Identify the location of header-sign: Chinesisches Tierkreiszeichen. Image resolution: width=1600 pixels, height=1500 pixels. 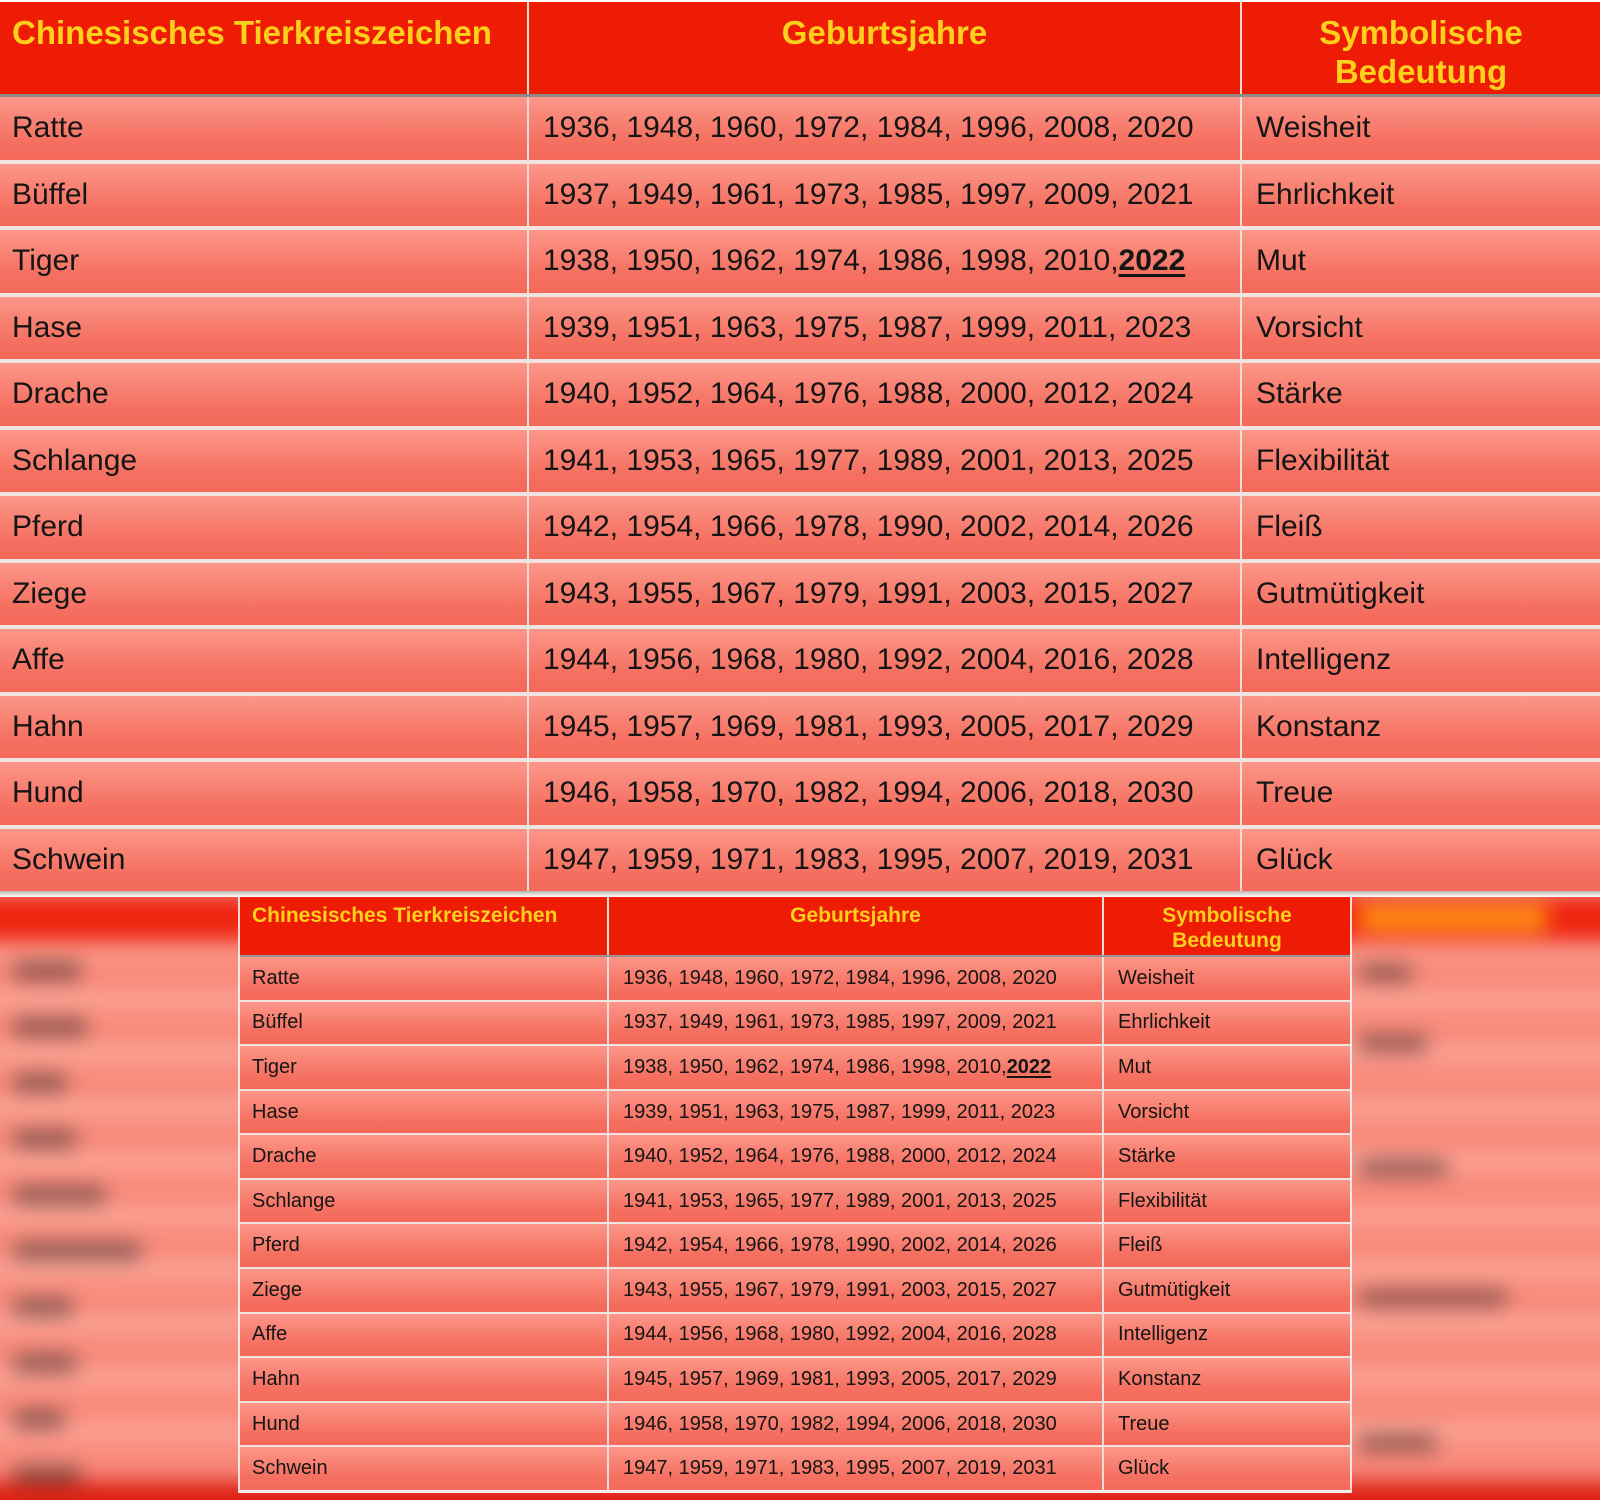
(405, 915).